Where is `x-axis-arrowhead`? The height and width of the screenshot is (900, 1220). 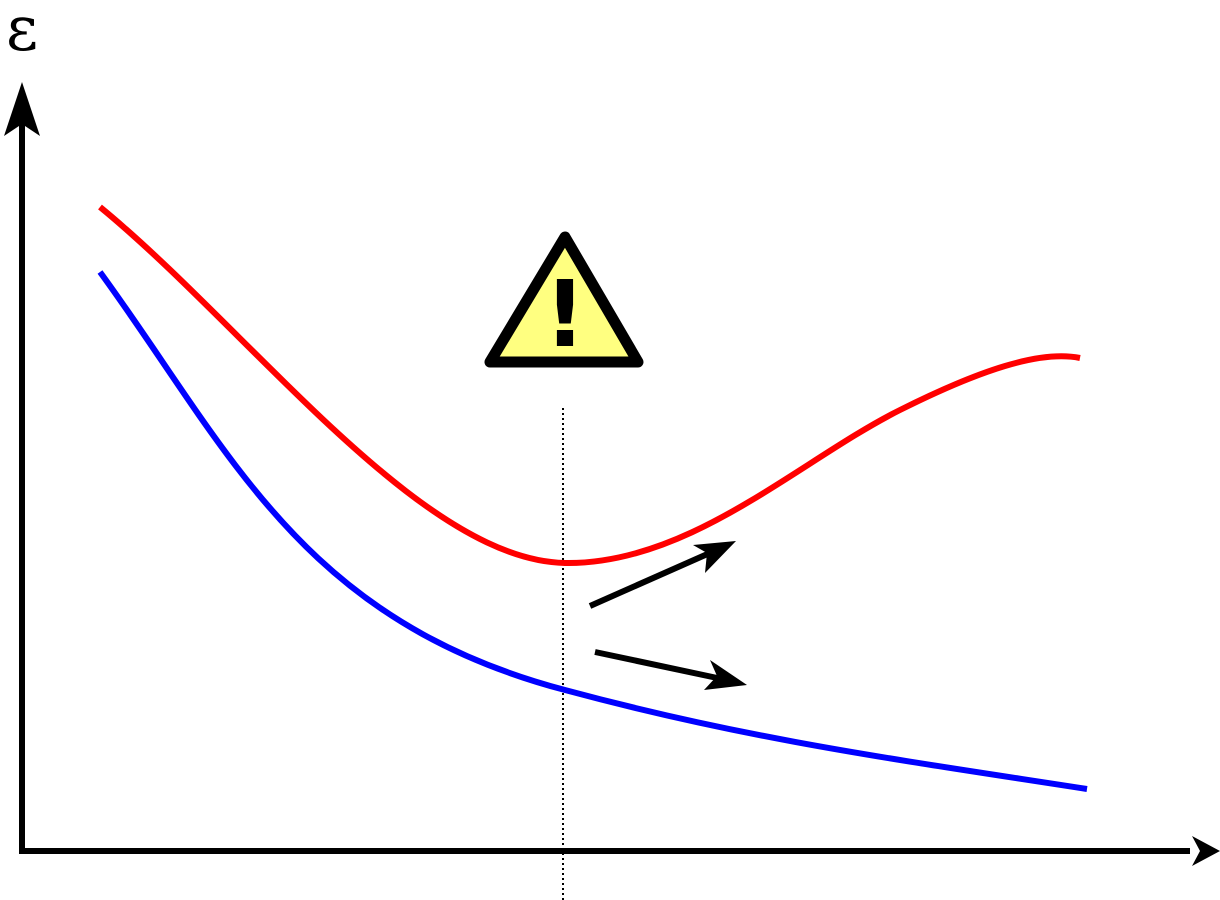
x-axis-arrowhead is located at coordinates (1206, 851).